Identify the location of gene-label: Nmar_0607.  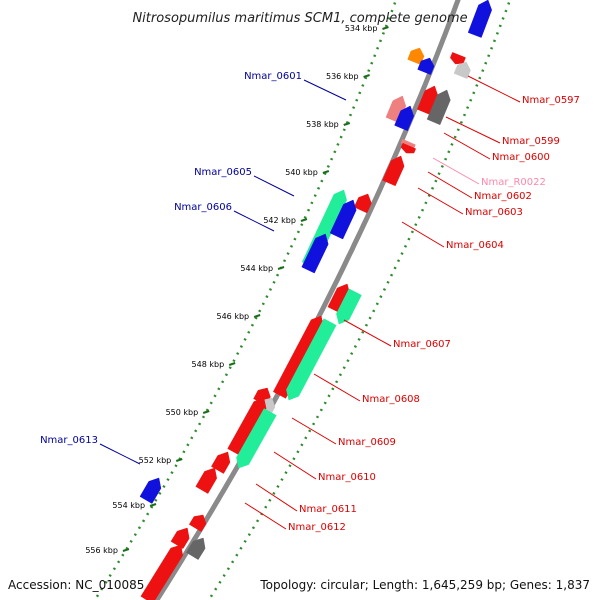
(422, 344).